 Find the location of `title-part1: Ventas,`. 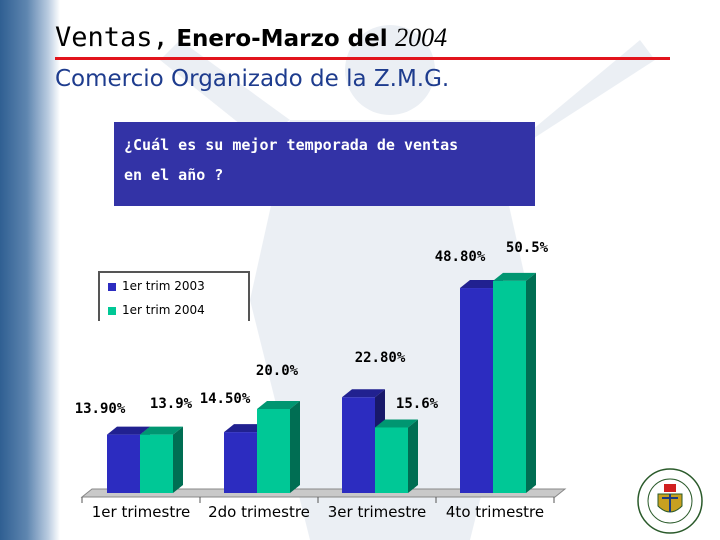

title-part1: Ventas, is located at coordinates (112, 37).